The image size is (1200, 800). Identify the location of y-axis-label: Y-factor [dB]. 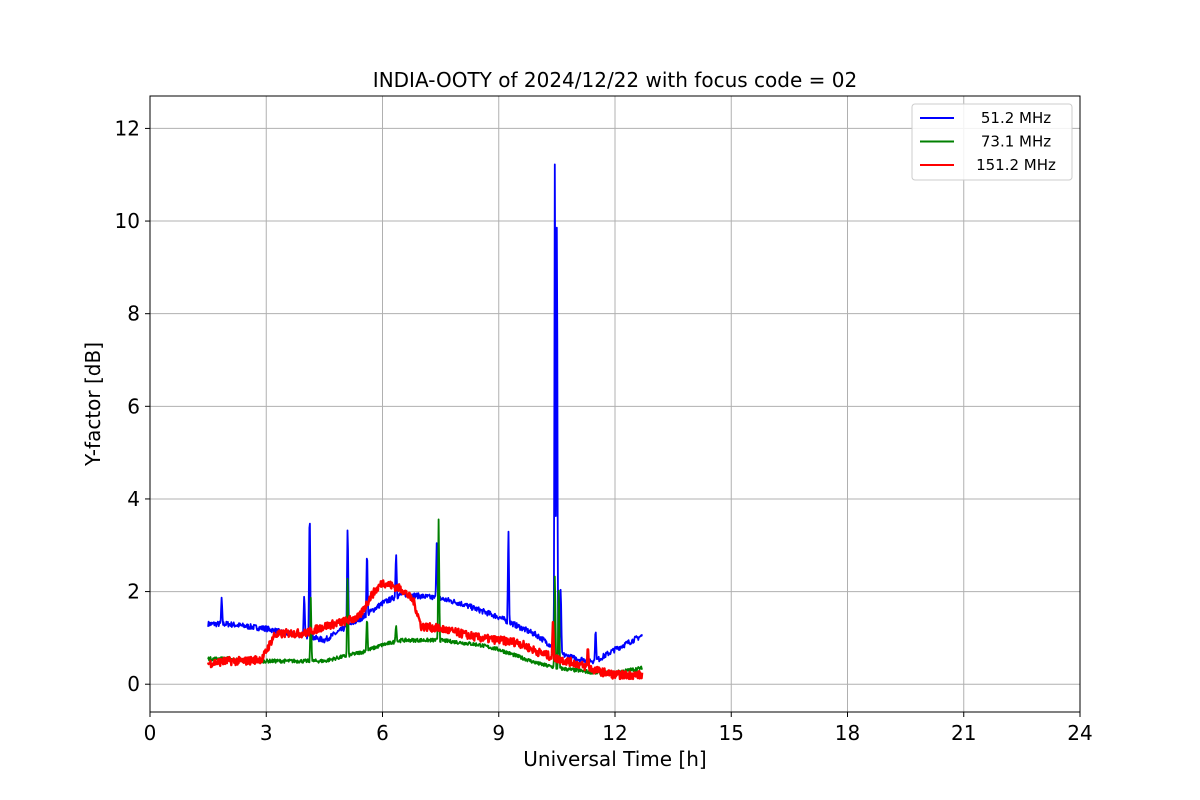
(93, 404).